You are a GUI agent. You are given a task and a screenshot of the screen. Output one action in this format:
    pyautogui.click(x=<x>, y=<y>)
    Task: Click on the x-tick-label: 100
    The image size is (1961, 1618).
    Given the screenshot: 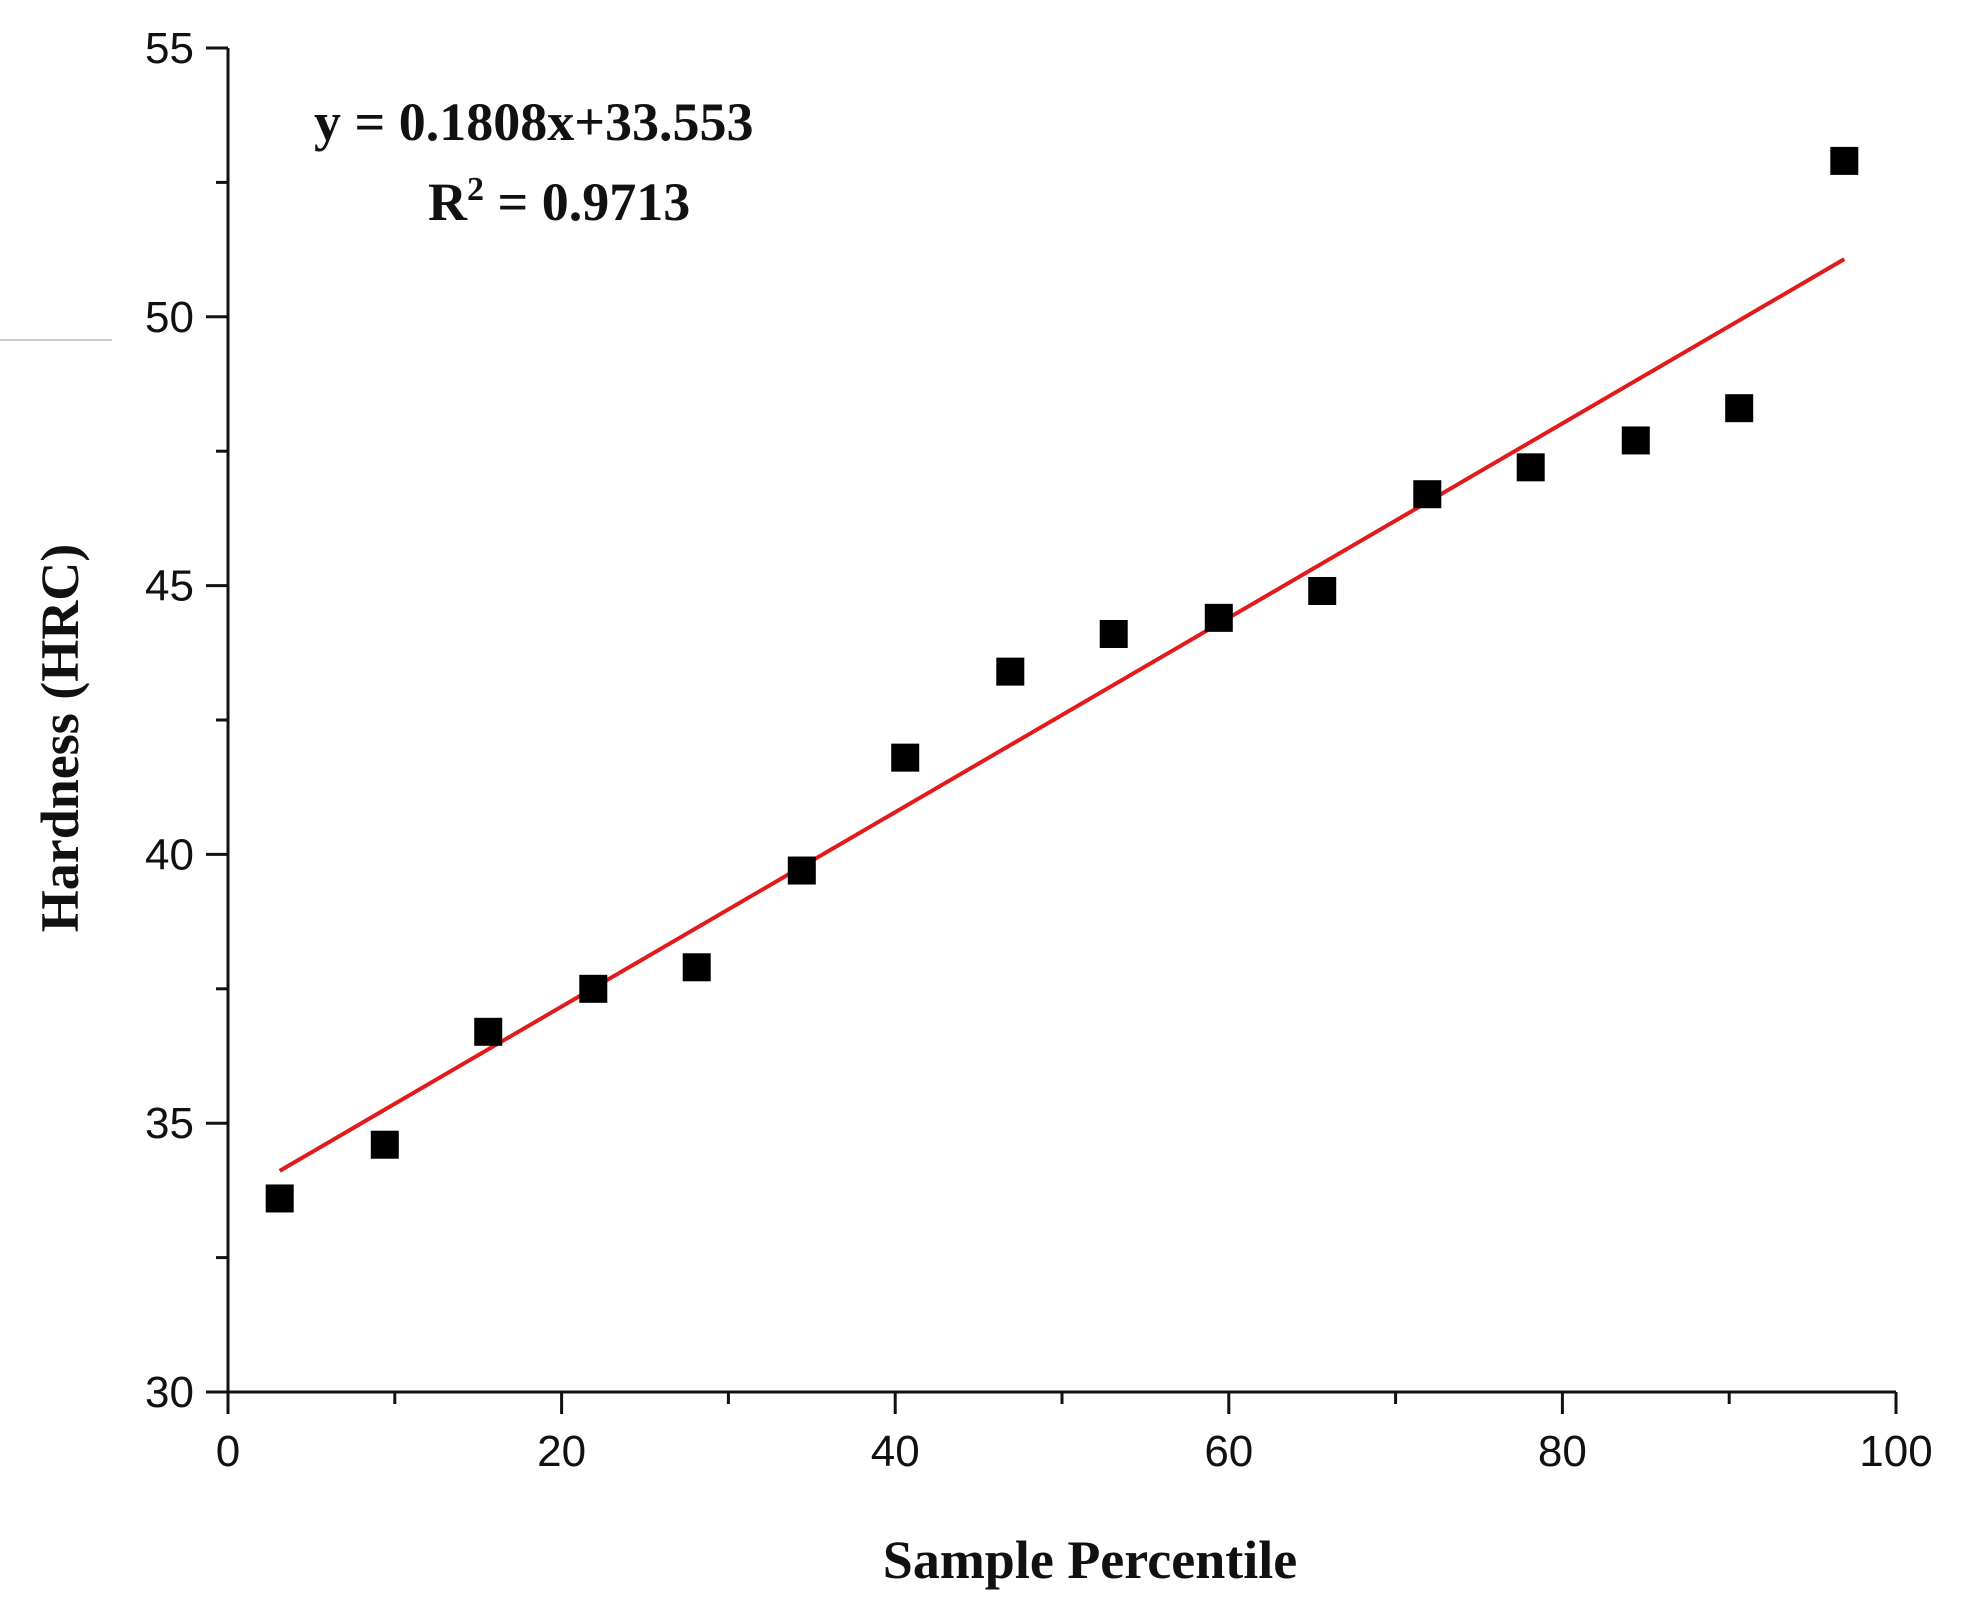 What is the action you would take?
    pyautogui.click(x=1895, y=1451)
    